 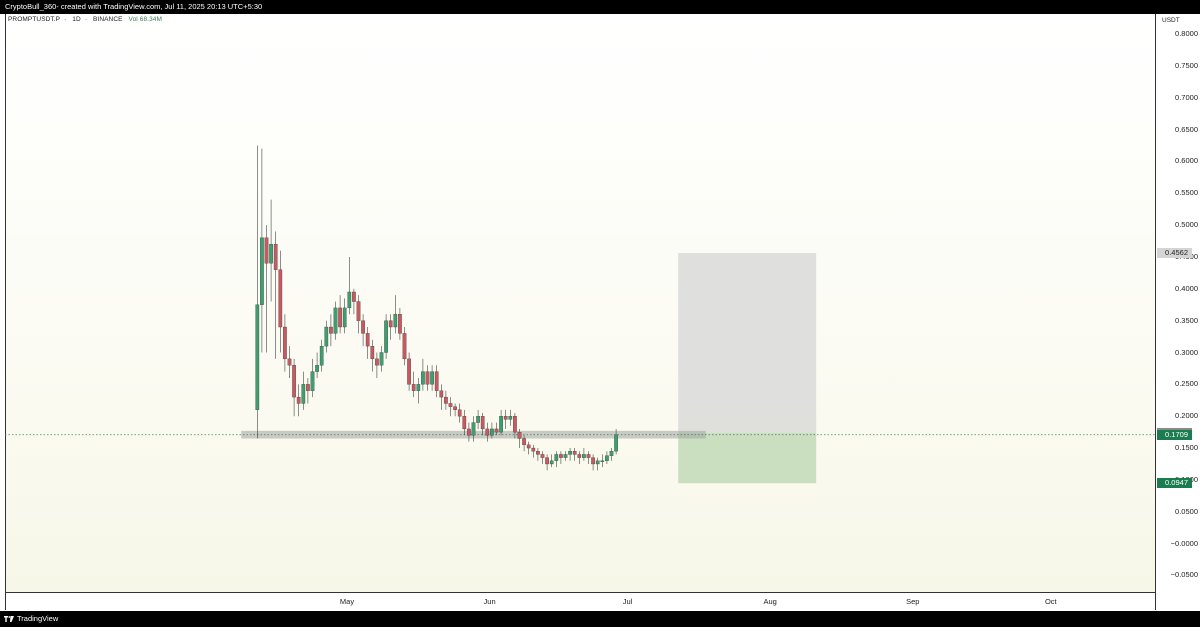 What do you see at coordinates (747, 458) in the screenshot?
I see `stop-zone` at bounding box center [747, 458].